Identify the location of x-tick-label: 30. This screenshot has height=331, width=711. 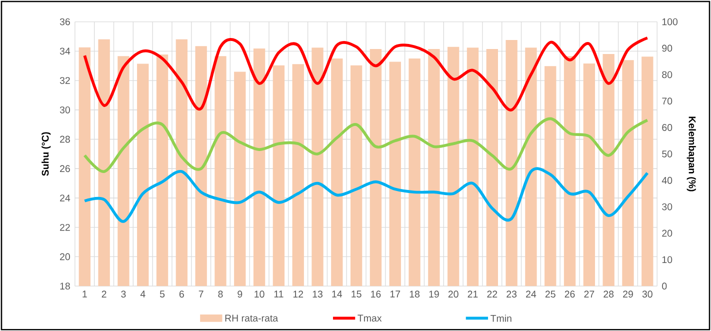
(647, 294).